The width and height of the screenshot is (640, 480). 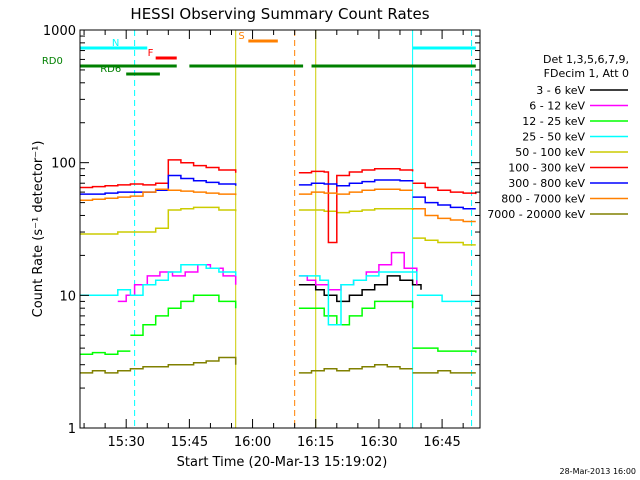 I want to click on legend-entry-label: 12 - 25 keV, so click(x=553, y=121).